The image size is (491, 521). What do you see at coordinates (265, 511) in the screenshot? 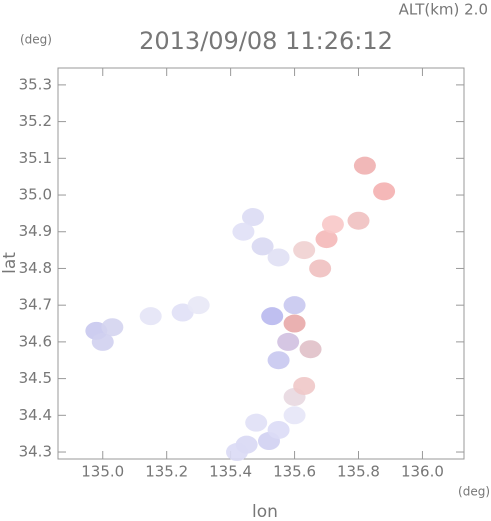
I see `x-axis-label: lon` at bounding box center [265, 511].